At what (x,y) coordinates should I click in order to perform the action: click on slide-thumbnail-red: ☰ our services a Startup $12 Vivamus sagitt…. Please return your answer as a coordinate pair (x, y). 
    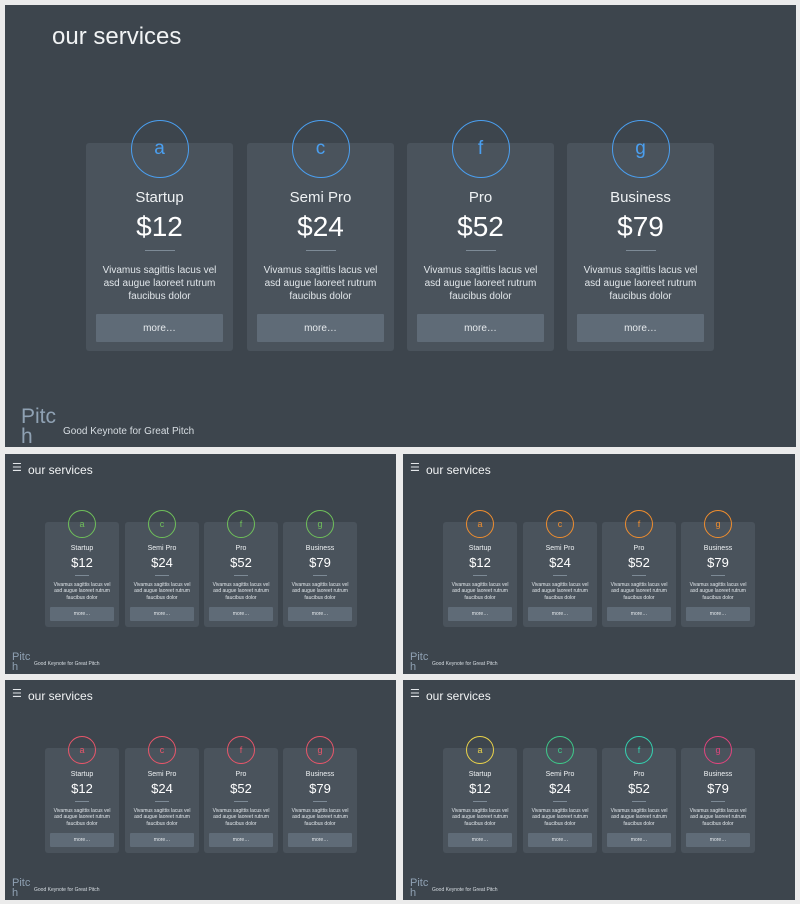
    Looking at the image, I should click on (200, 790).